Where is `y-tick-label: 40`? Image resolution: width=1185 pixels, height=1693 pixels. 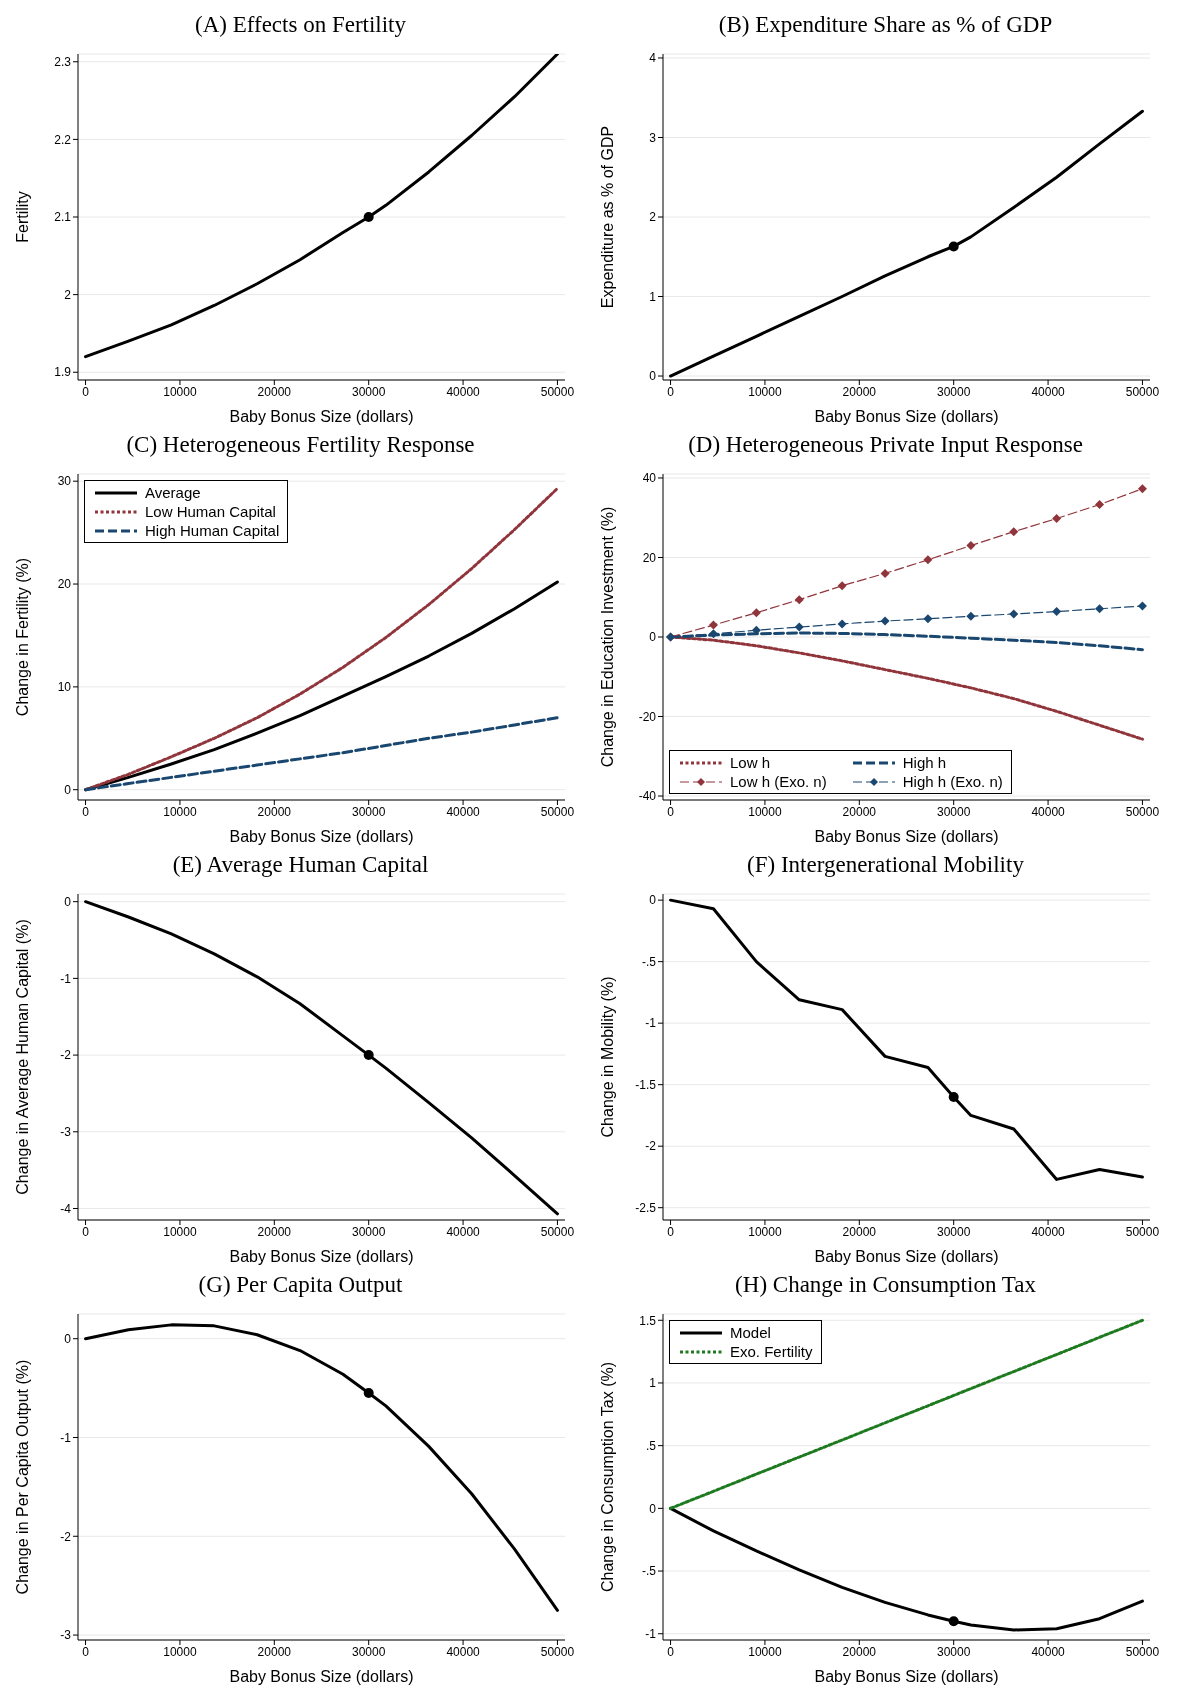 y-tick-label: 40 is located at coordinates (649, 478).